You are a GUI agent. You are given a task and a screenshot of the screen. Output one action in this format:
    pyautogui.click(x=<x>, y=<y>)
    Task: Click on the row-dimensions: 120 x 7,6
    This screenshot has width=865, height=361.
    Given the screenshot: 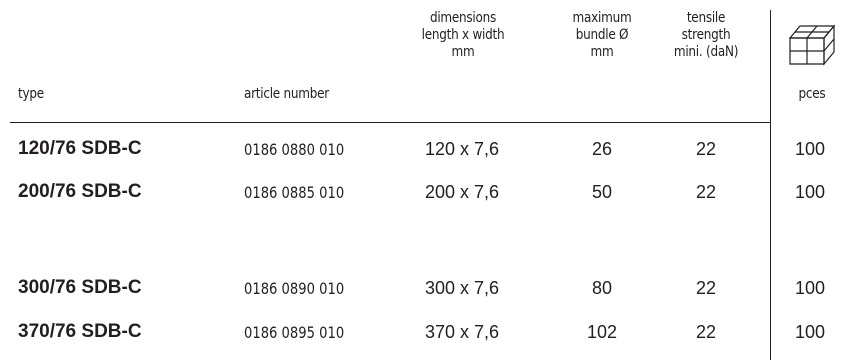 What is the action you would take?
    pyautogui.click(x=462, y=149)
    